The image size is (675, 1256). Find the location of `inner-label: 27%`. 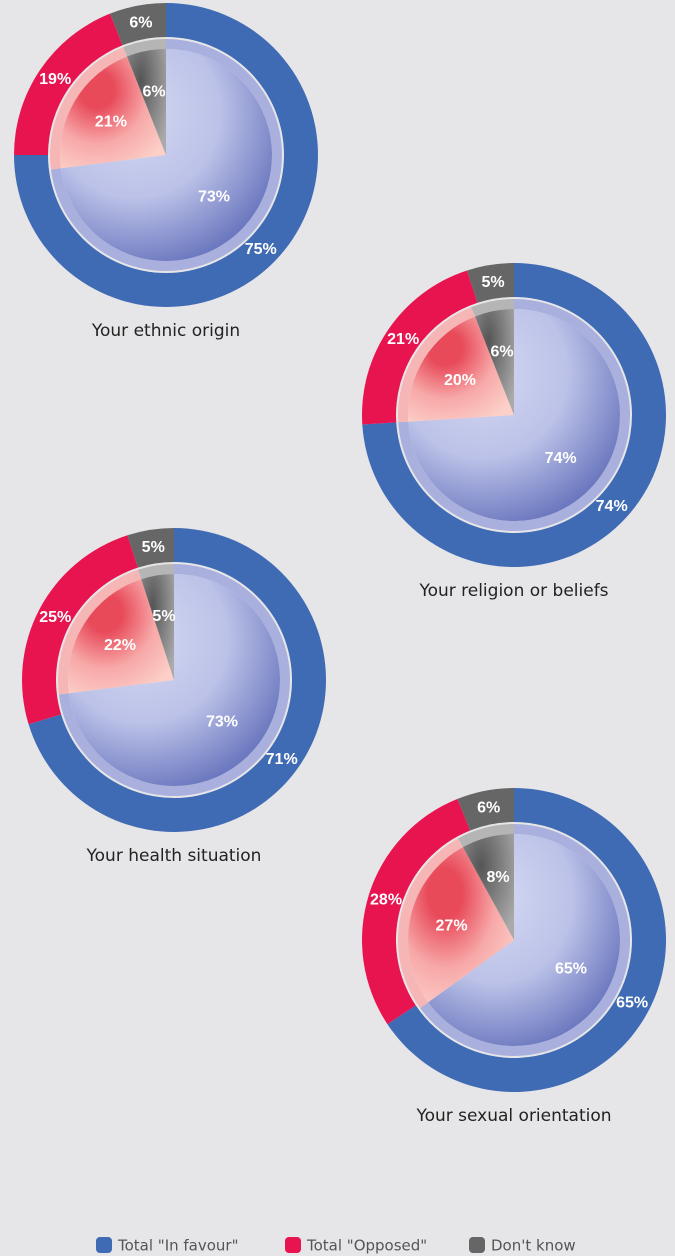

inner-label: 27% is located at coordinates (452, 925).